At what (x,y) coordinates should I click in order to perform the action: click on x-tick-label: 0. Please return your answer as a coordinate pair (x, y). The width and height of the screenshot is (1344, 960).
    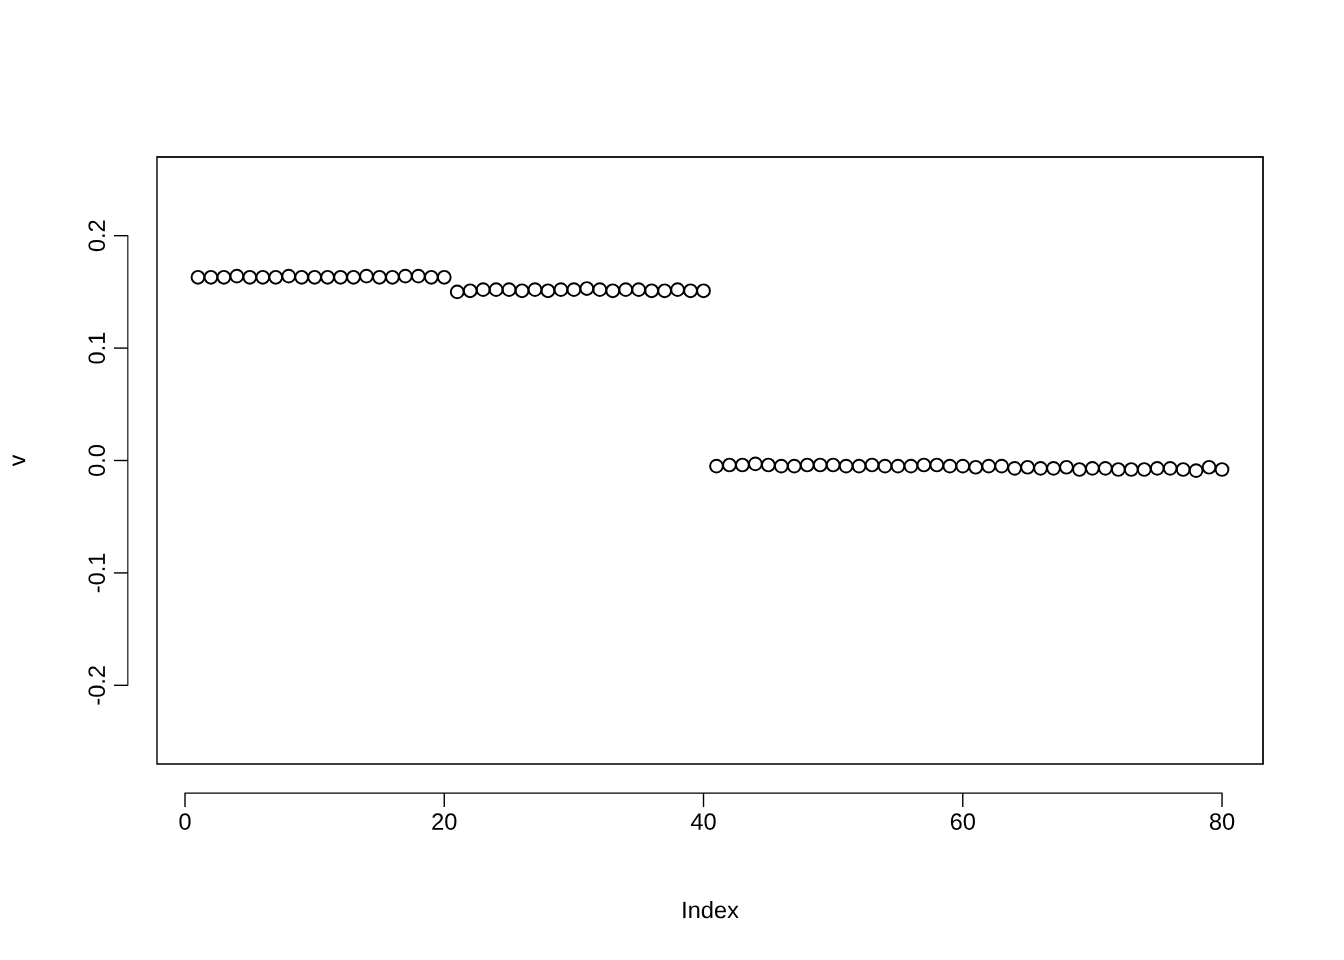
    Looking at the image, I should click on (185, 821).